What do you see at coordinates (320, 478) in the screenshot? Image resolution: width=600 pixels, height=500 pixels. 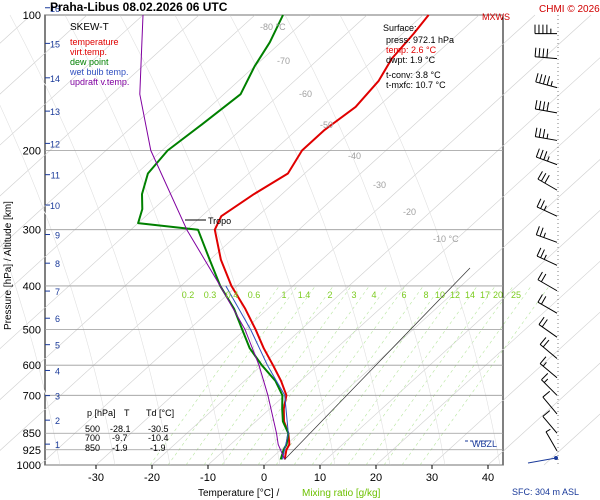 I see `temp-tick-label: 10` at bounding box center [320, 478].